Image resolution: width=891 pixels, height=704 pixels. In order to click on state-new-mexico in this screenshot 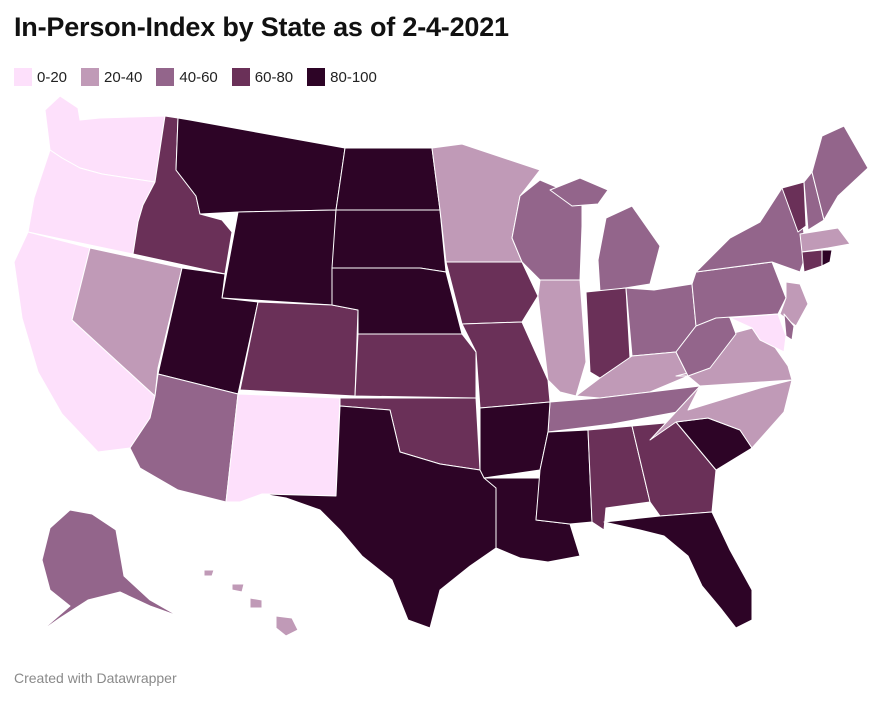, I will do `click(283, 448)`.